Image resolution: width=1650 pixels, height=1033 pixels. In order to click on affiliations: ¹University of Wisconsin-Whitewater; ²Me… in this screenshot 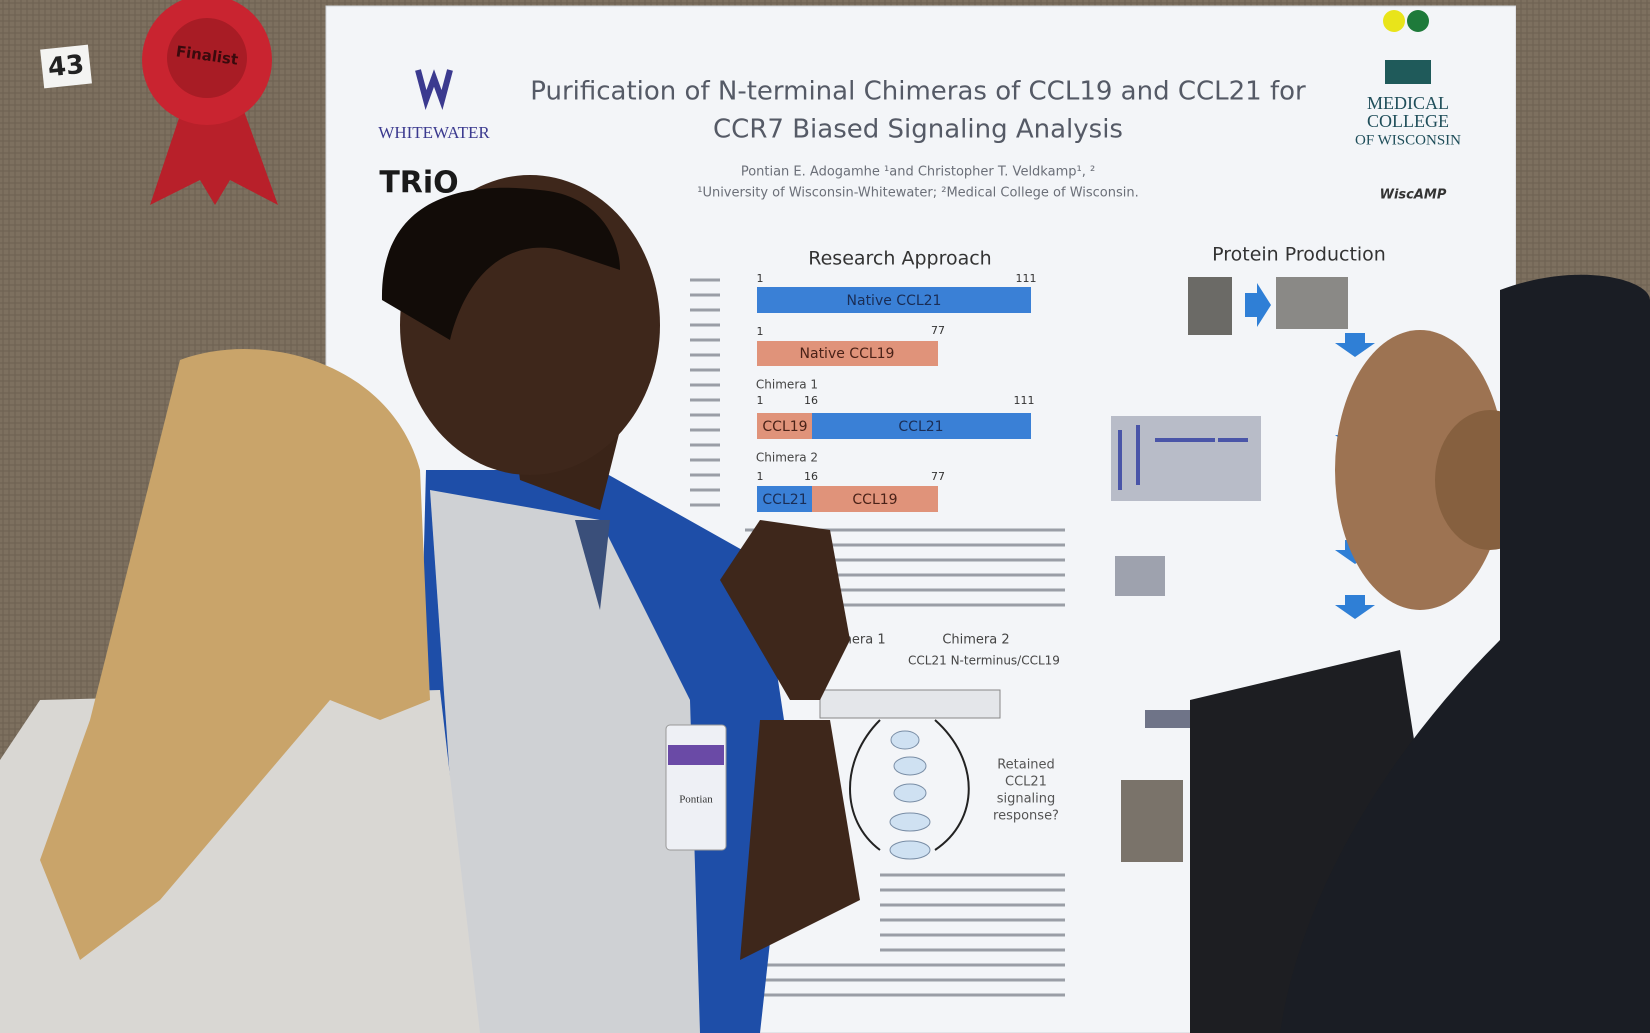, I will do `click(918, 193)`.